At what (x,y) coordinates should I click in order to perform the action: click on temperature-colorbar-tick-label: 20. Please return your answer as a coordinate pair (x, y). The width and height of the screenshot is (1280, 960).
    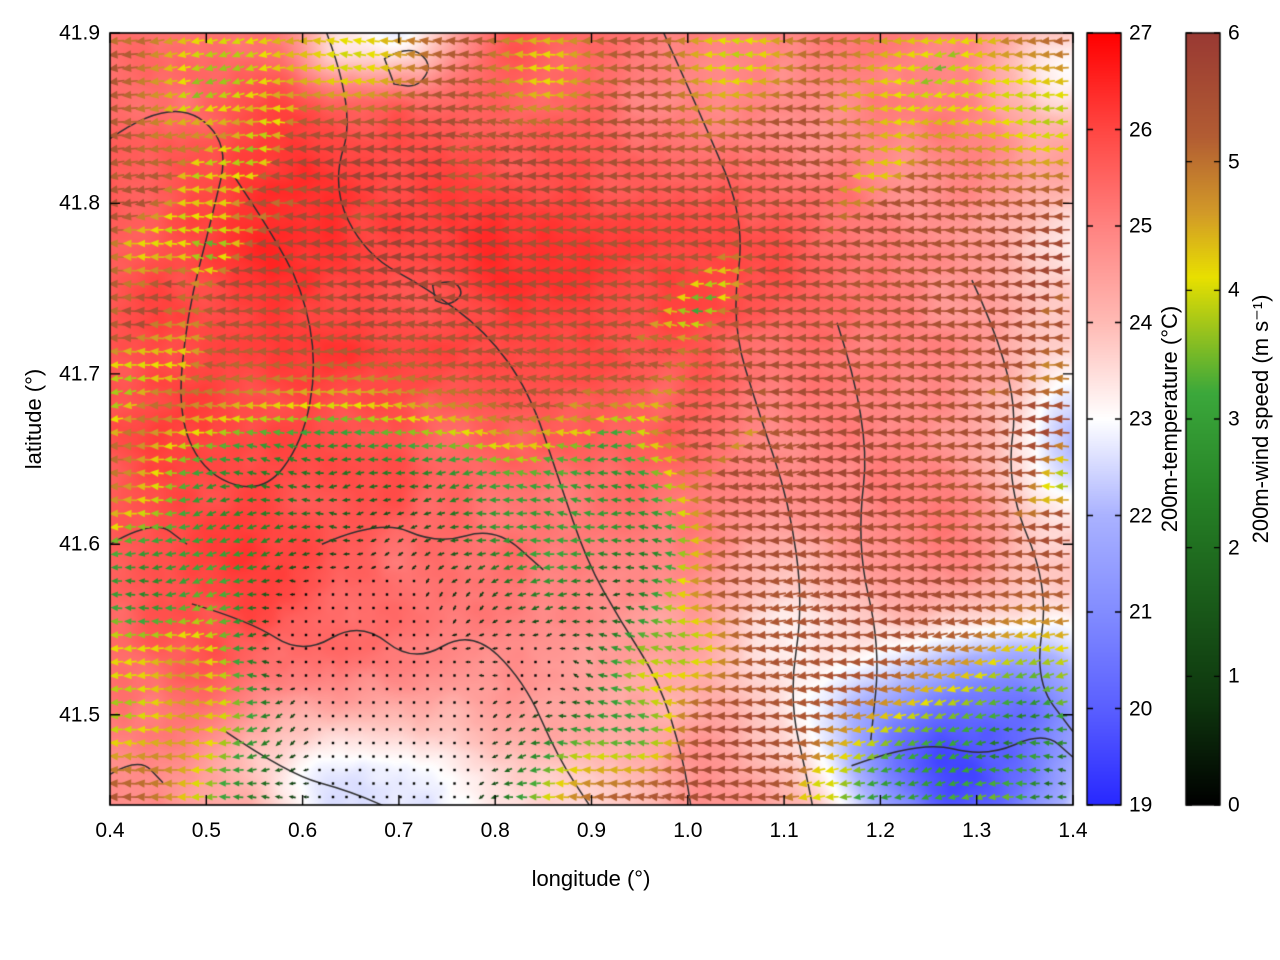
    Looking at the image, I should click on (1141, 708).